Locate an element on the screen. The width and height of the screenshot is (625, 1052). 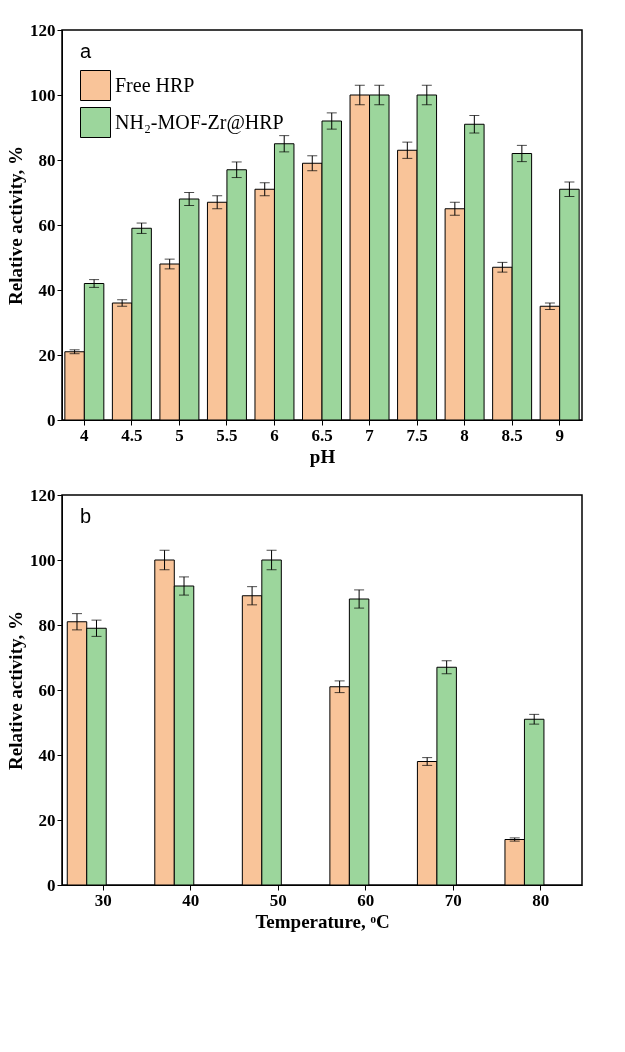
x-tick-label: 5.5 is located at coordinates (227, 435).